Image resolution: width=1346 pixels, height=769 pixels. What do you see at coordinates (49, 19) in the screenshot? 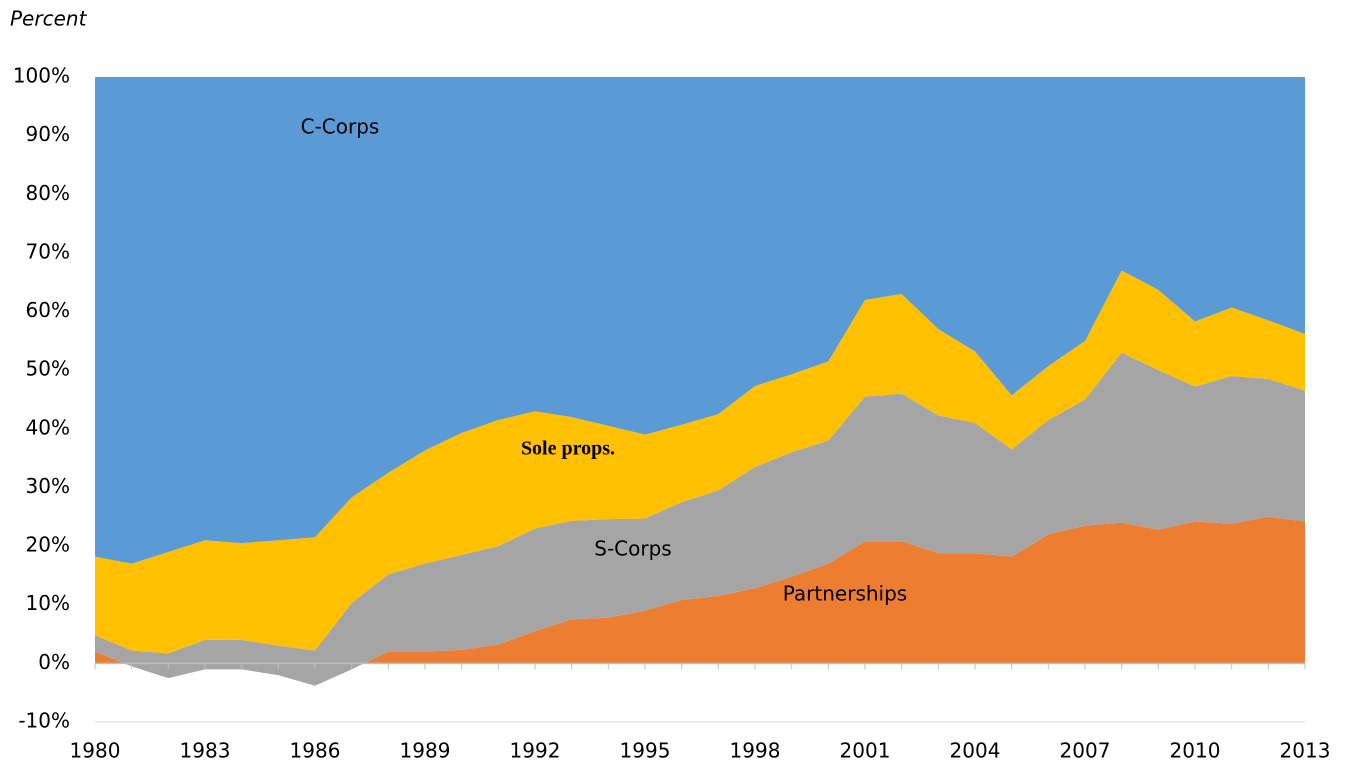
I see `y-axis-label: Percent` at bounding box center [49, 19].